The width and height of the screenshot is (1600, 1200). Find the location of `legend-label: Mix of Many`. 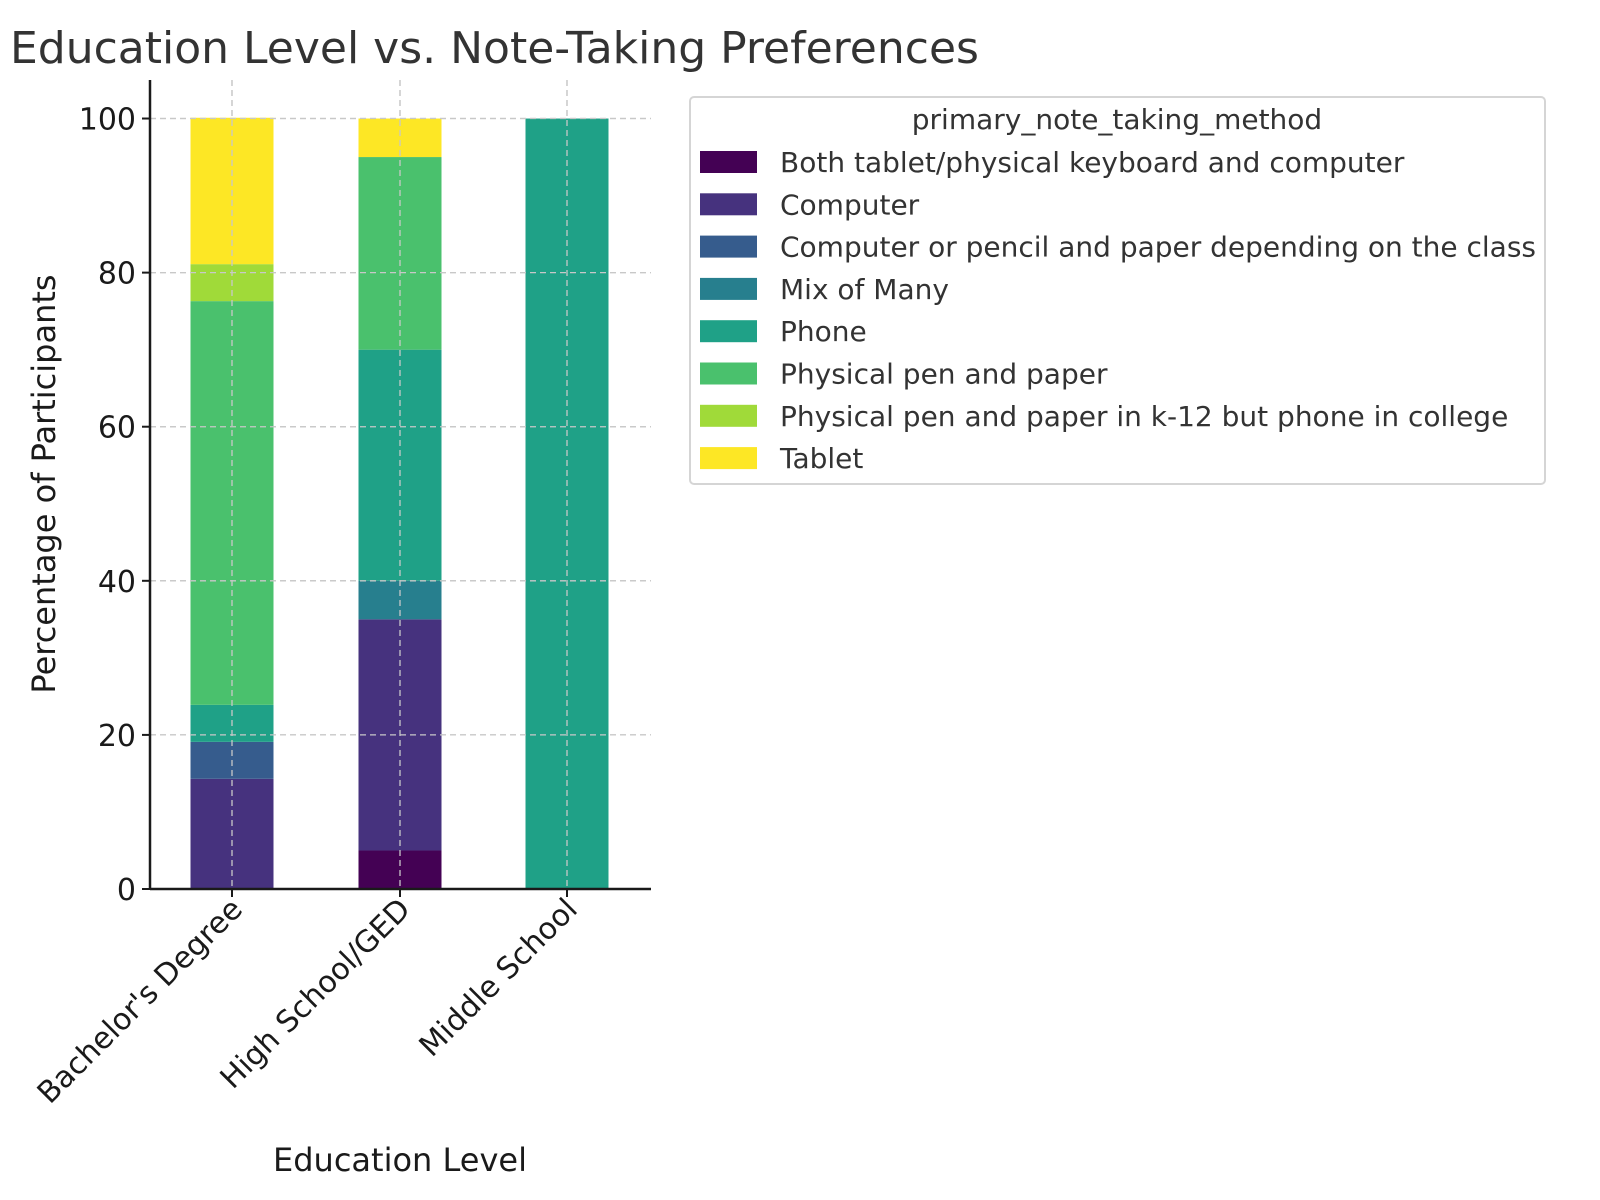

legend-label: Mix of Many is located at coordinates (864, 289).